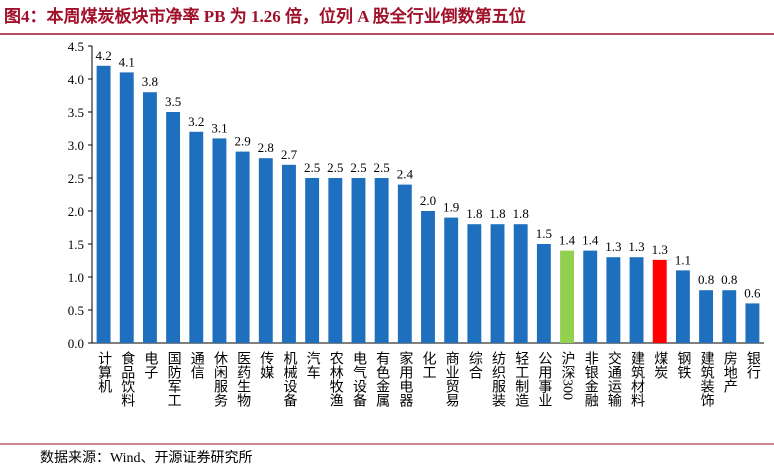 The height and width of the screenshot is (475, 774). What do you see at coordinates (76, 277) in the screenshot?
I see `y-tick-label: 1.0` at bounding box center [76, 277].